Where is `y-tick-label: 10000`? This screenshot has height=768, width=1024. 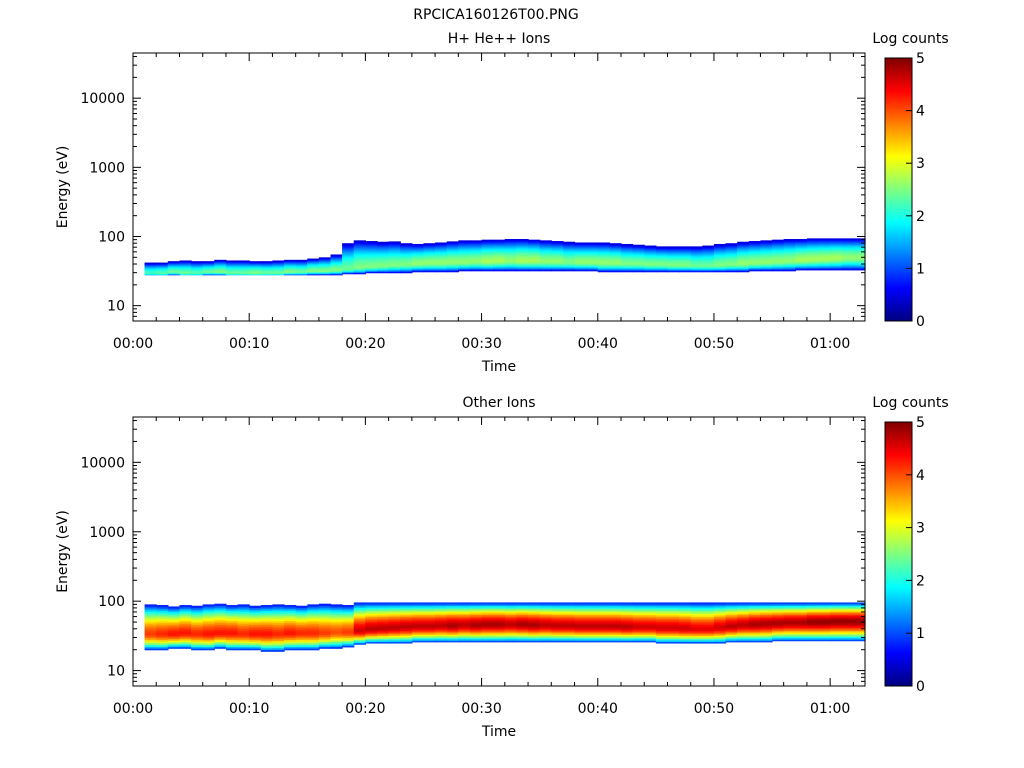 y-tick-label: 10000 is located at coordinates (102, 463).